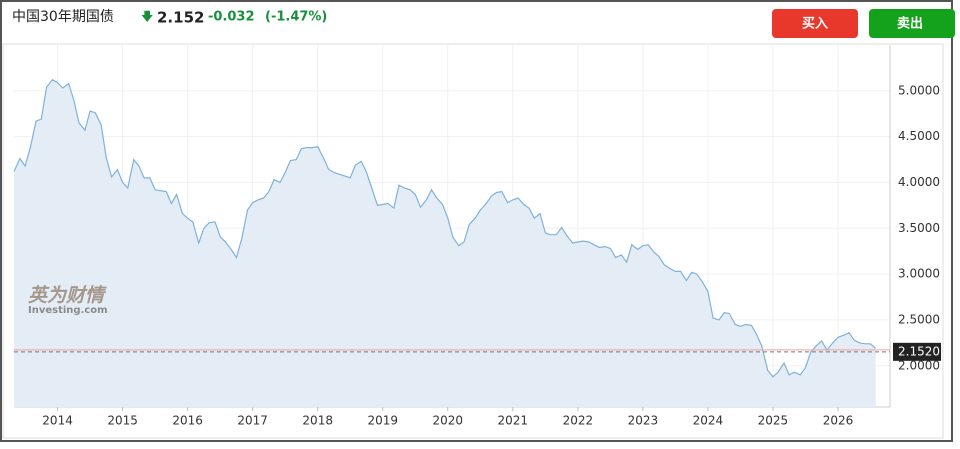  I want to click on y-tick-label: 3.5000, so click(919, 228).